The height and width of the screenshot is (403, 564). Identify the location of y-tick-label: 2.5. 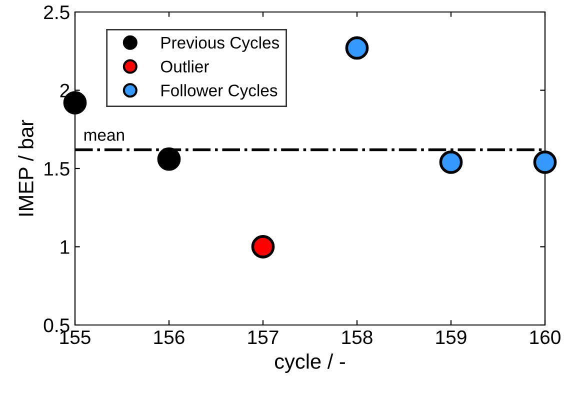
(57, 12).